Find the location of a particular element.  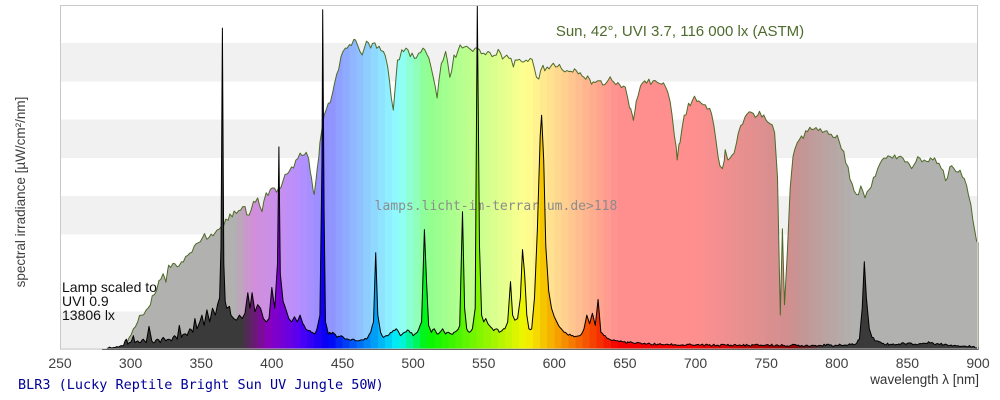

x-tick-label: 350 is located at coordinates (202, 363).